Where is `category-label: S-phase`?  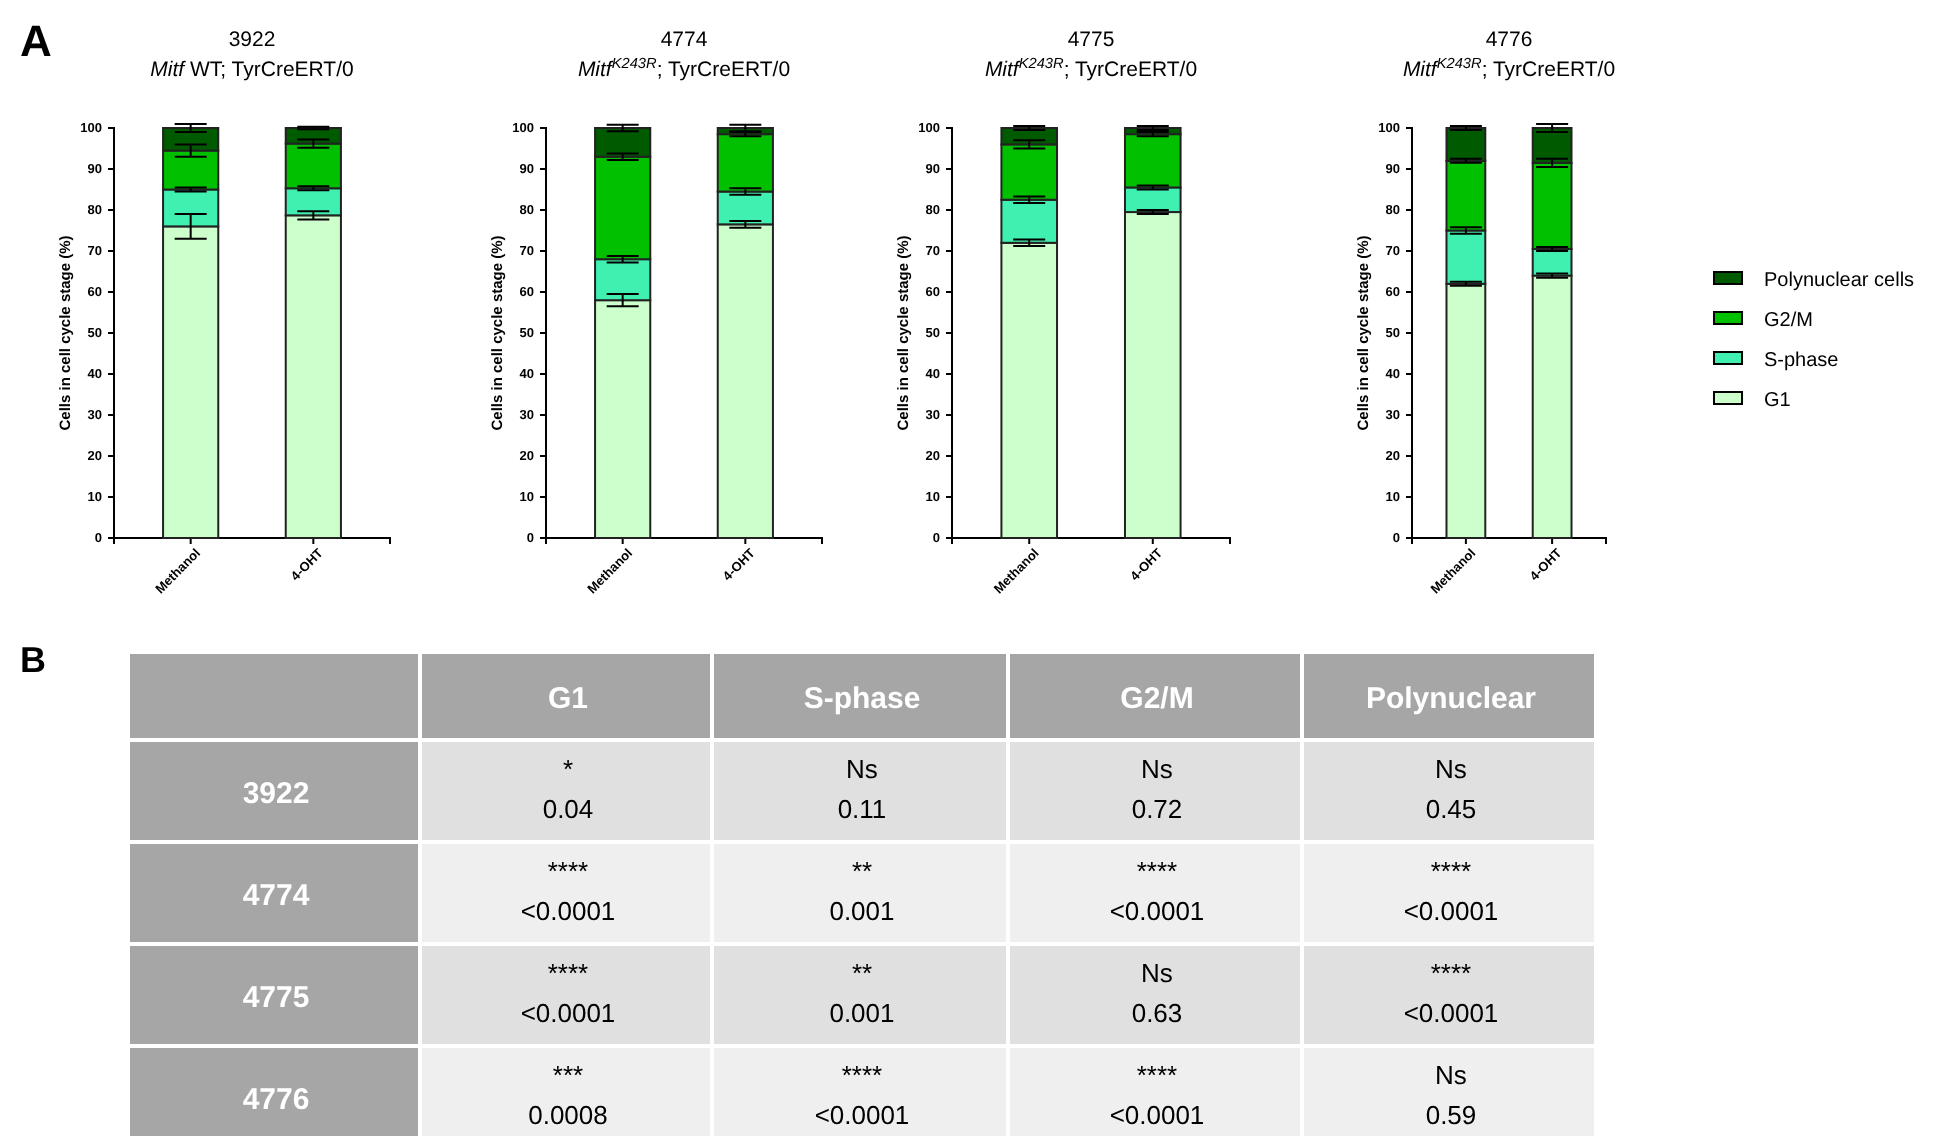 category-label: S-phase is located at coordinates (862, 699).